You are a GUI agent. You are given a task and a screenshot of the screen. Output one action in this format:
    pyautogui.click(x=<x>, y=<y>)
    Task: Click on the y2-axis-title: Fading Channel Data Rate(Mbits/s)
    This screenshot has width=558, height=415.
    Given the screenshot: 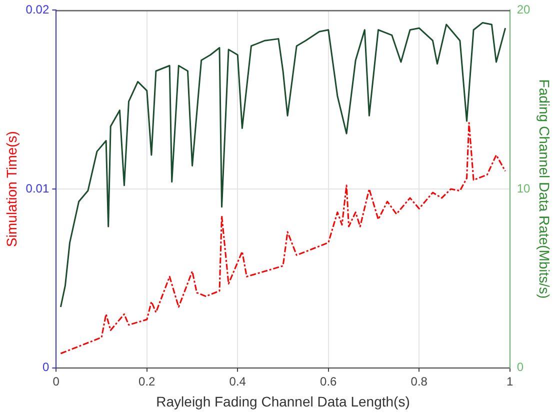 What is the action you would take?
    pyautogui.click(x=544, y=189)
    